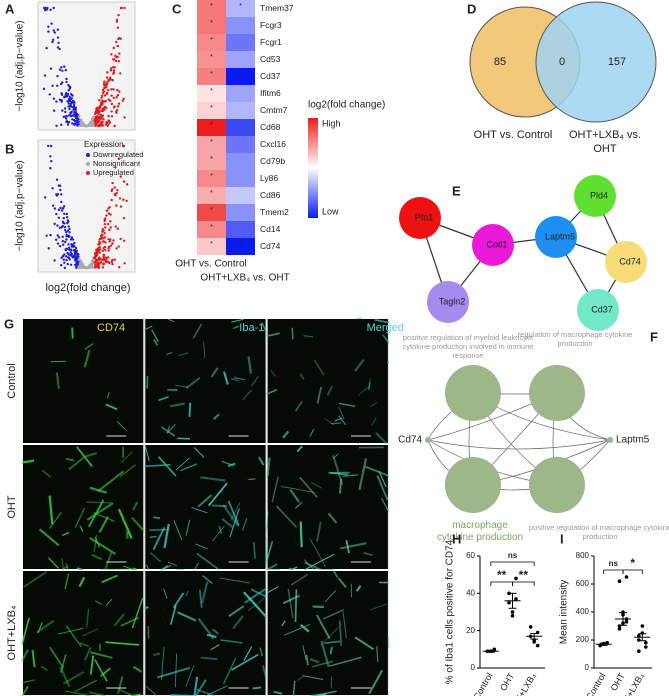 The image size is (669, 696). I want to click on y-tick-label: 0, so click(473, 667).